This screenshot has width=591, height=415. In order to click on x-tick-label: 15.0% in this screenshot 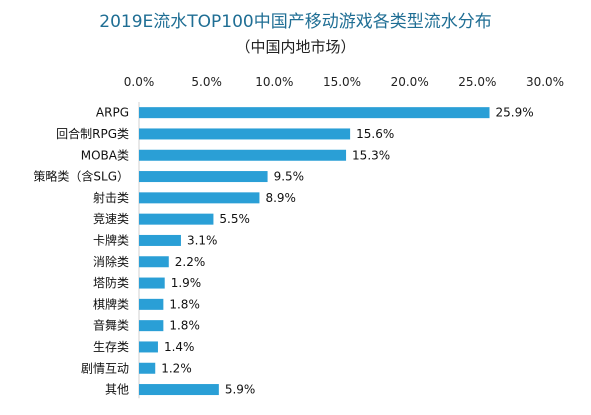, I will do `click(342, 82)`.